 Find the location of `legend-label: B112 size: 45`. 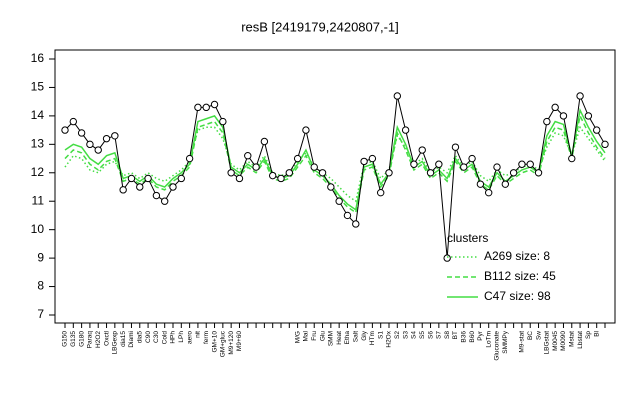

legend-label: B112 size: 45 is located at coordinates (520, 276).